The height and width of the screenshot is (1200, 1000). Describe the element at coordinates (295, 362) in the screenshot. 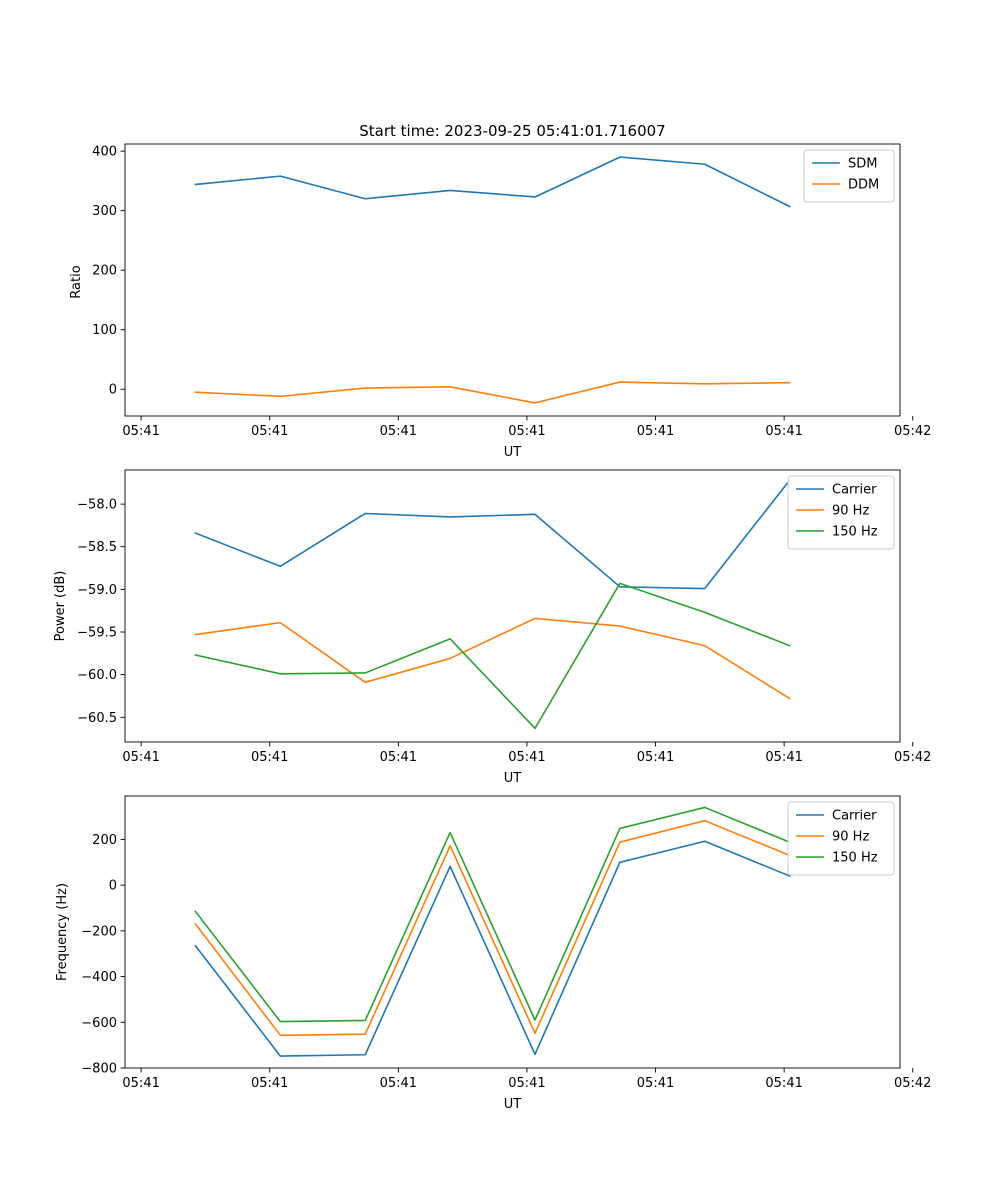

I see `panel-ratio: Ratio UT` at that location.